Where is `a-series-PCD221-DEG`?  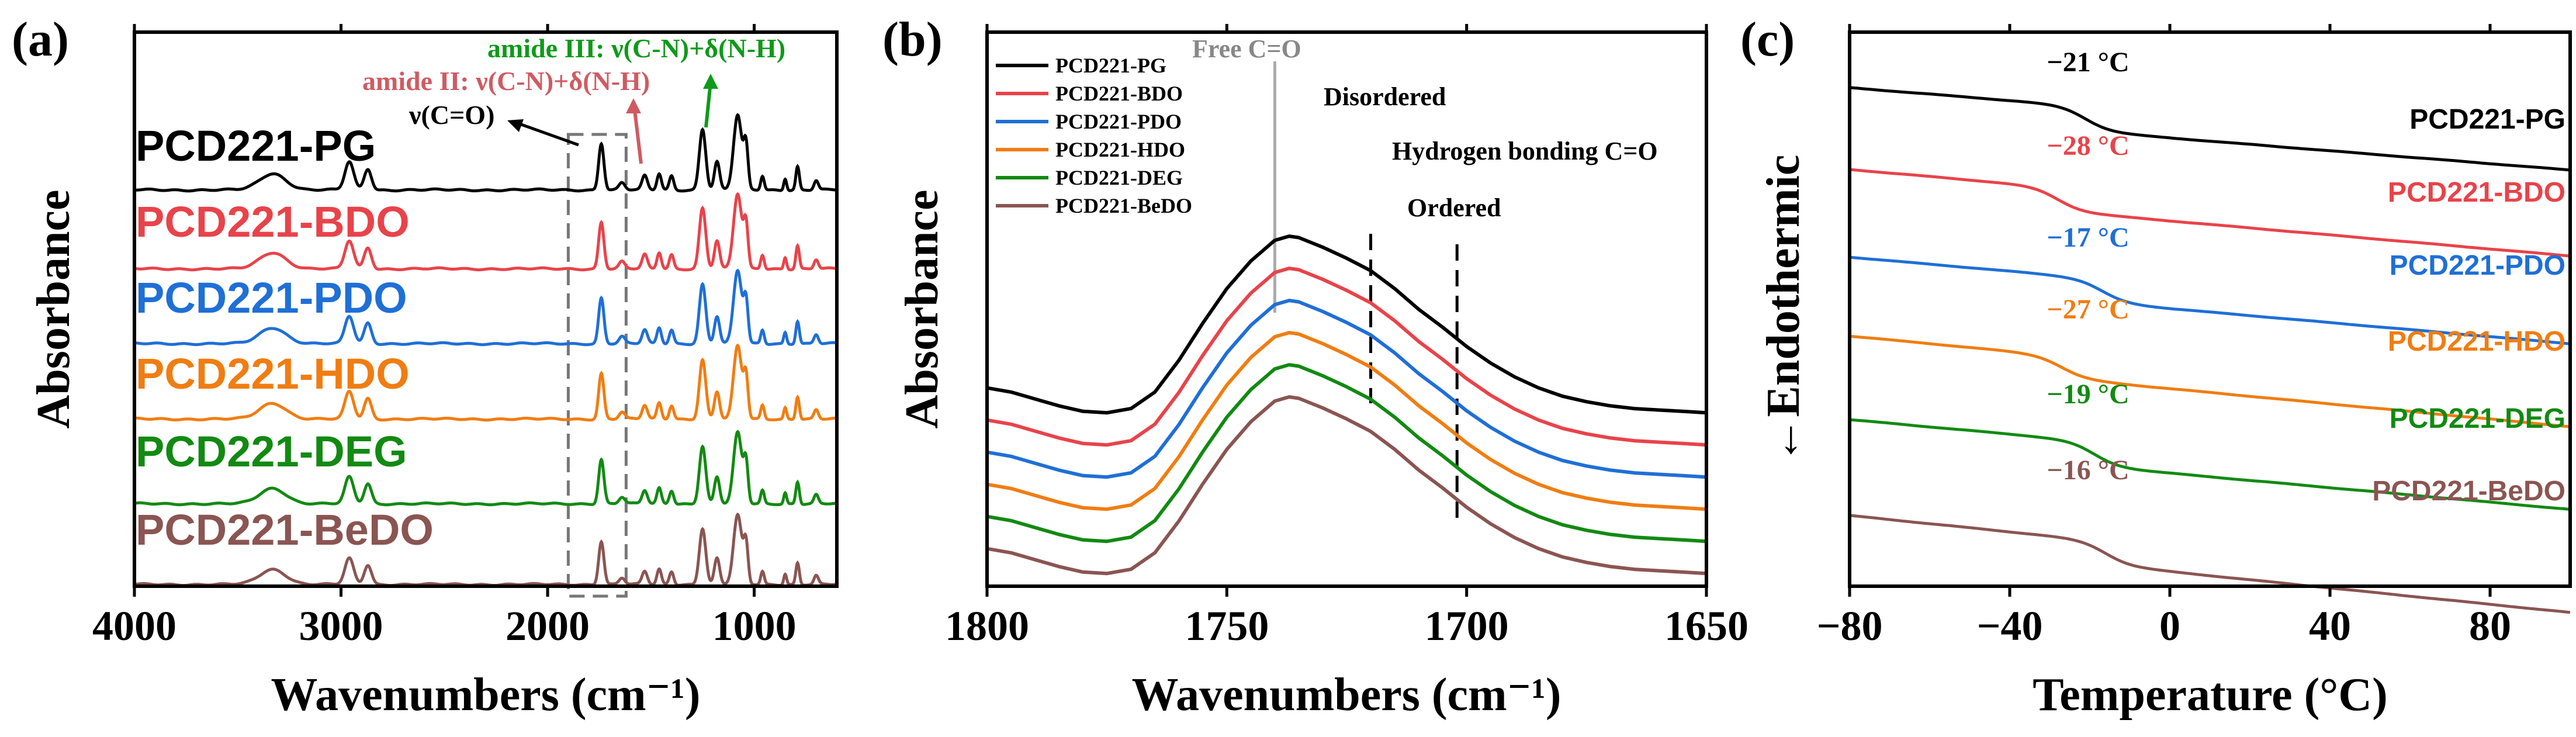
a-series-PCD221-DEG is located at coordinates (485, 469).